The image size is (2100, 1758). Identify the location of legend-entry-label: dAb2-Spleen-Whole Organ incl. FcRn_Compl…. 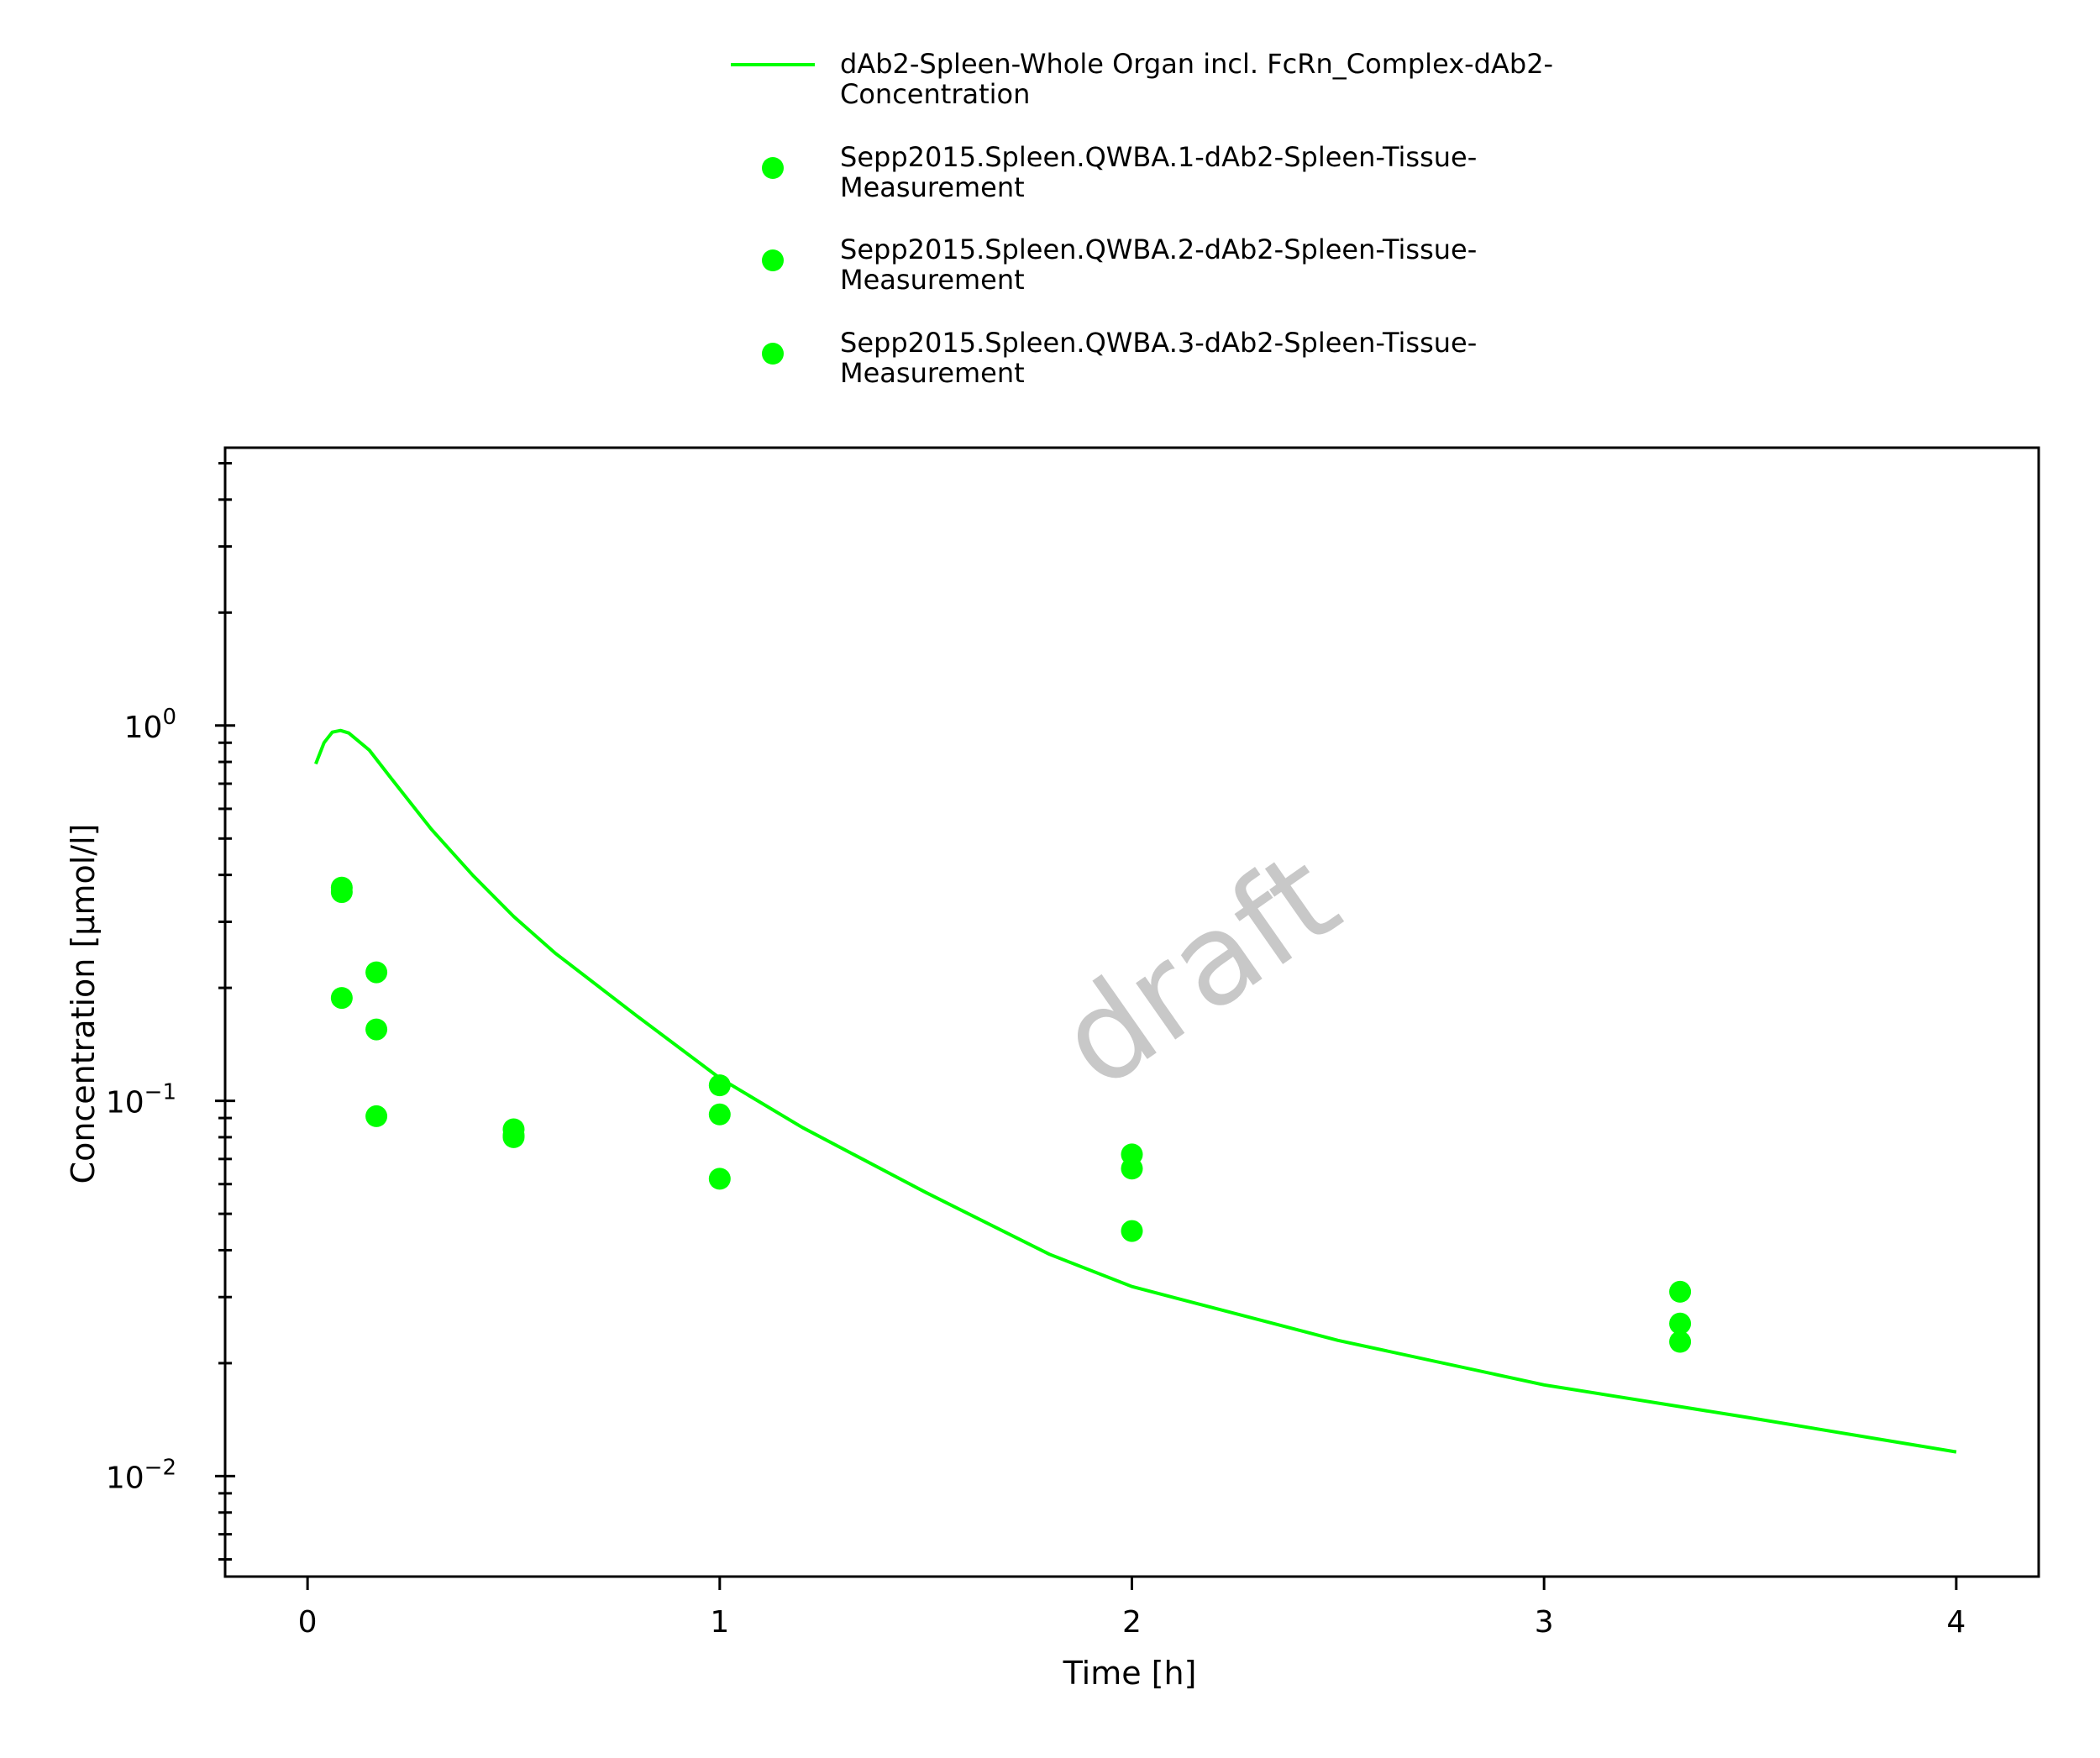
(1196, 64).